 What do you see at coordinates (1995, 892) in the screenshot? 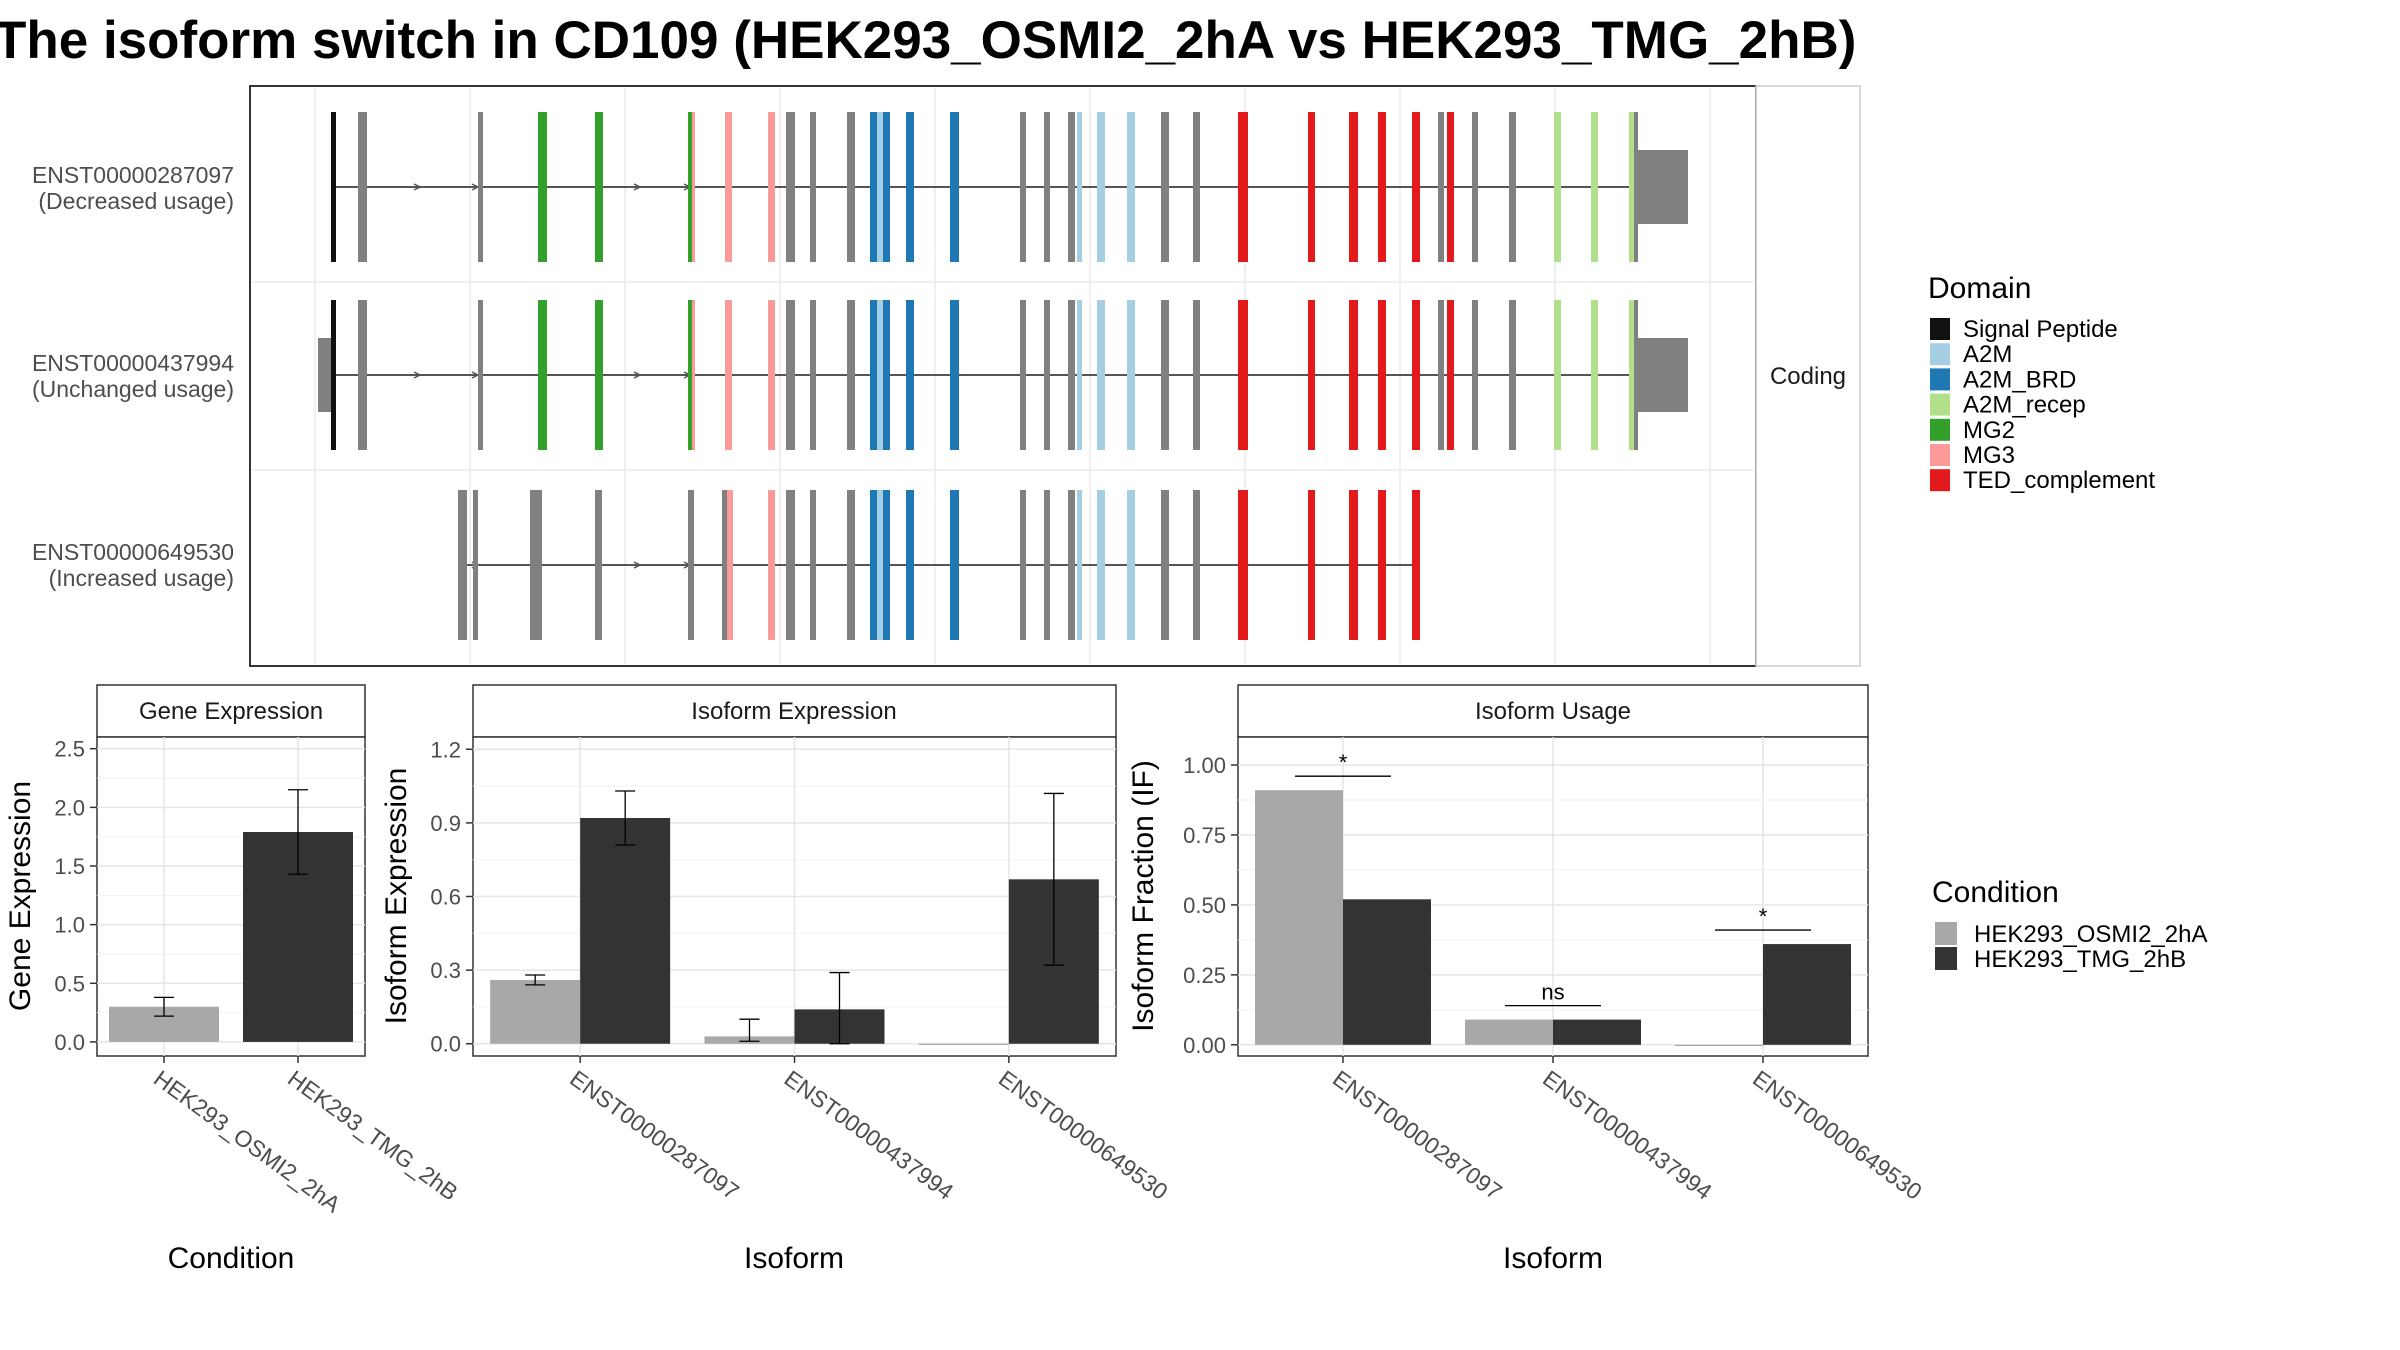
I see `condition-legend-title: Condition` at bounding box center [1995, 892].